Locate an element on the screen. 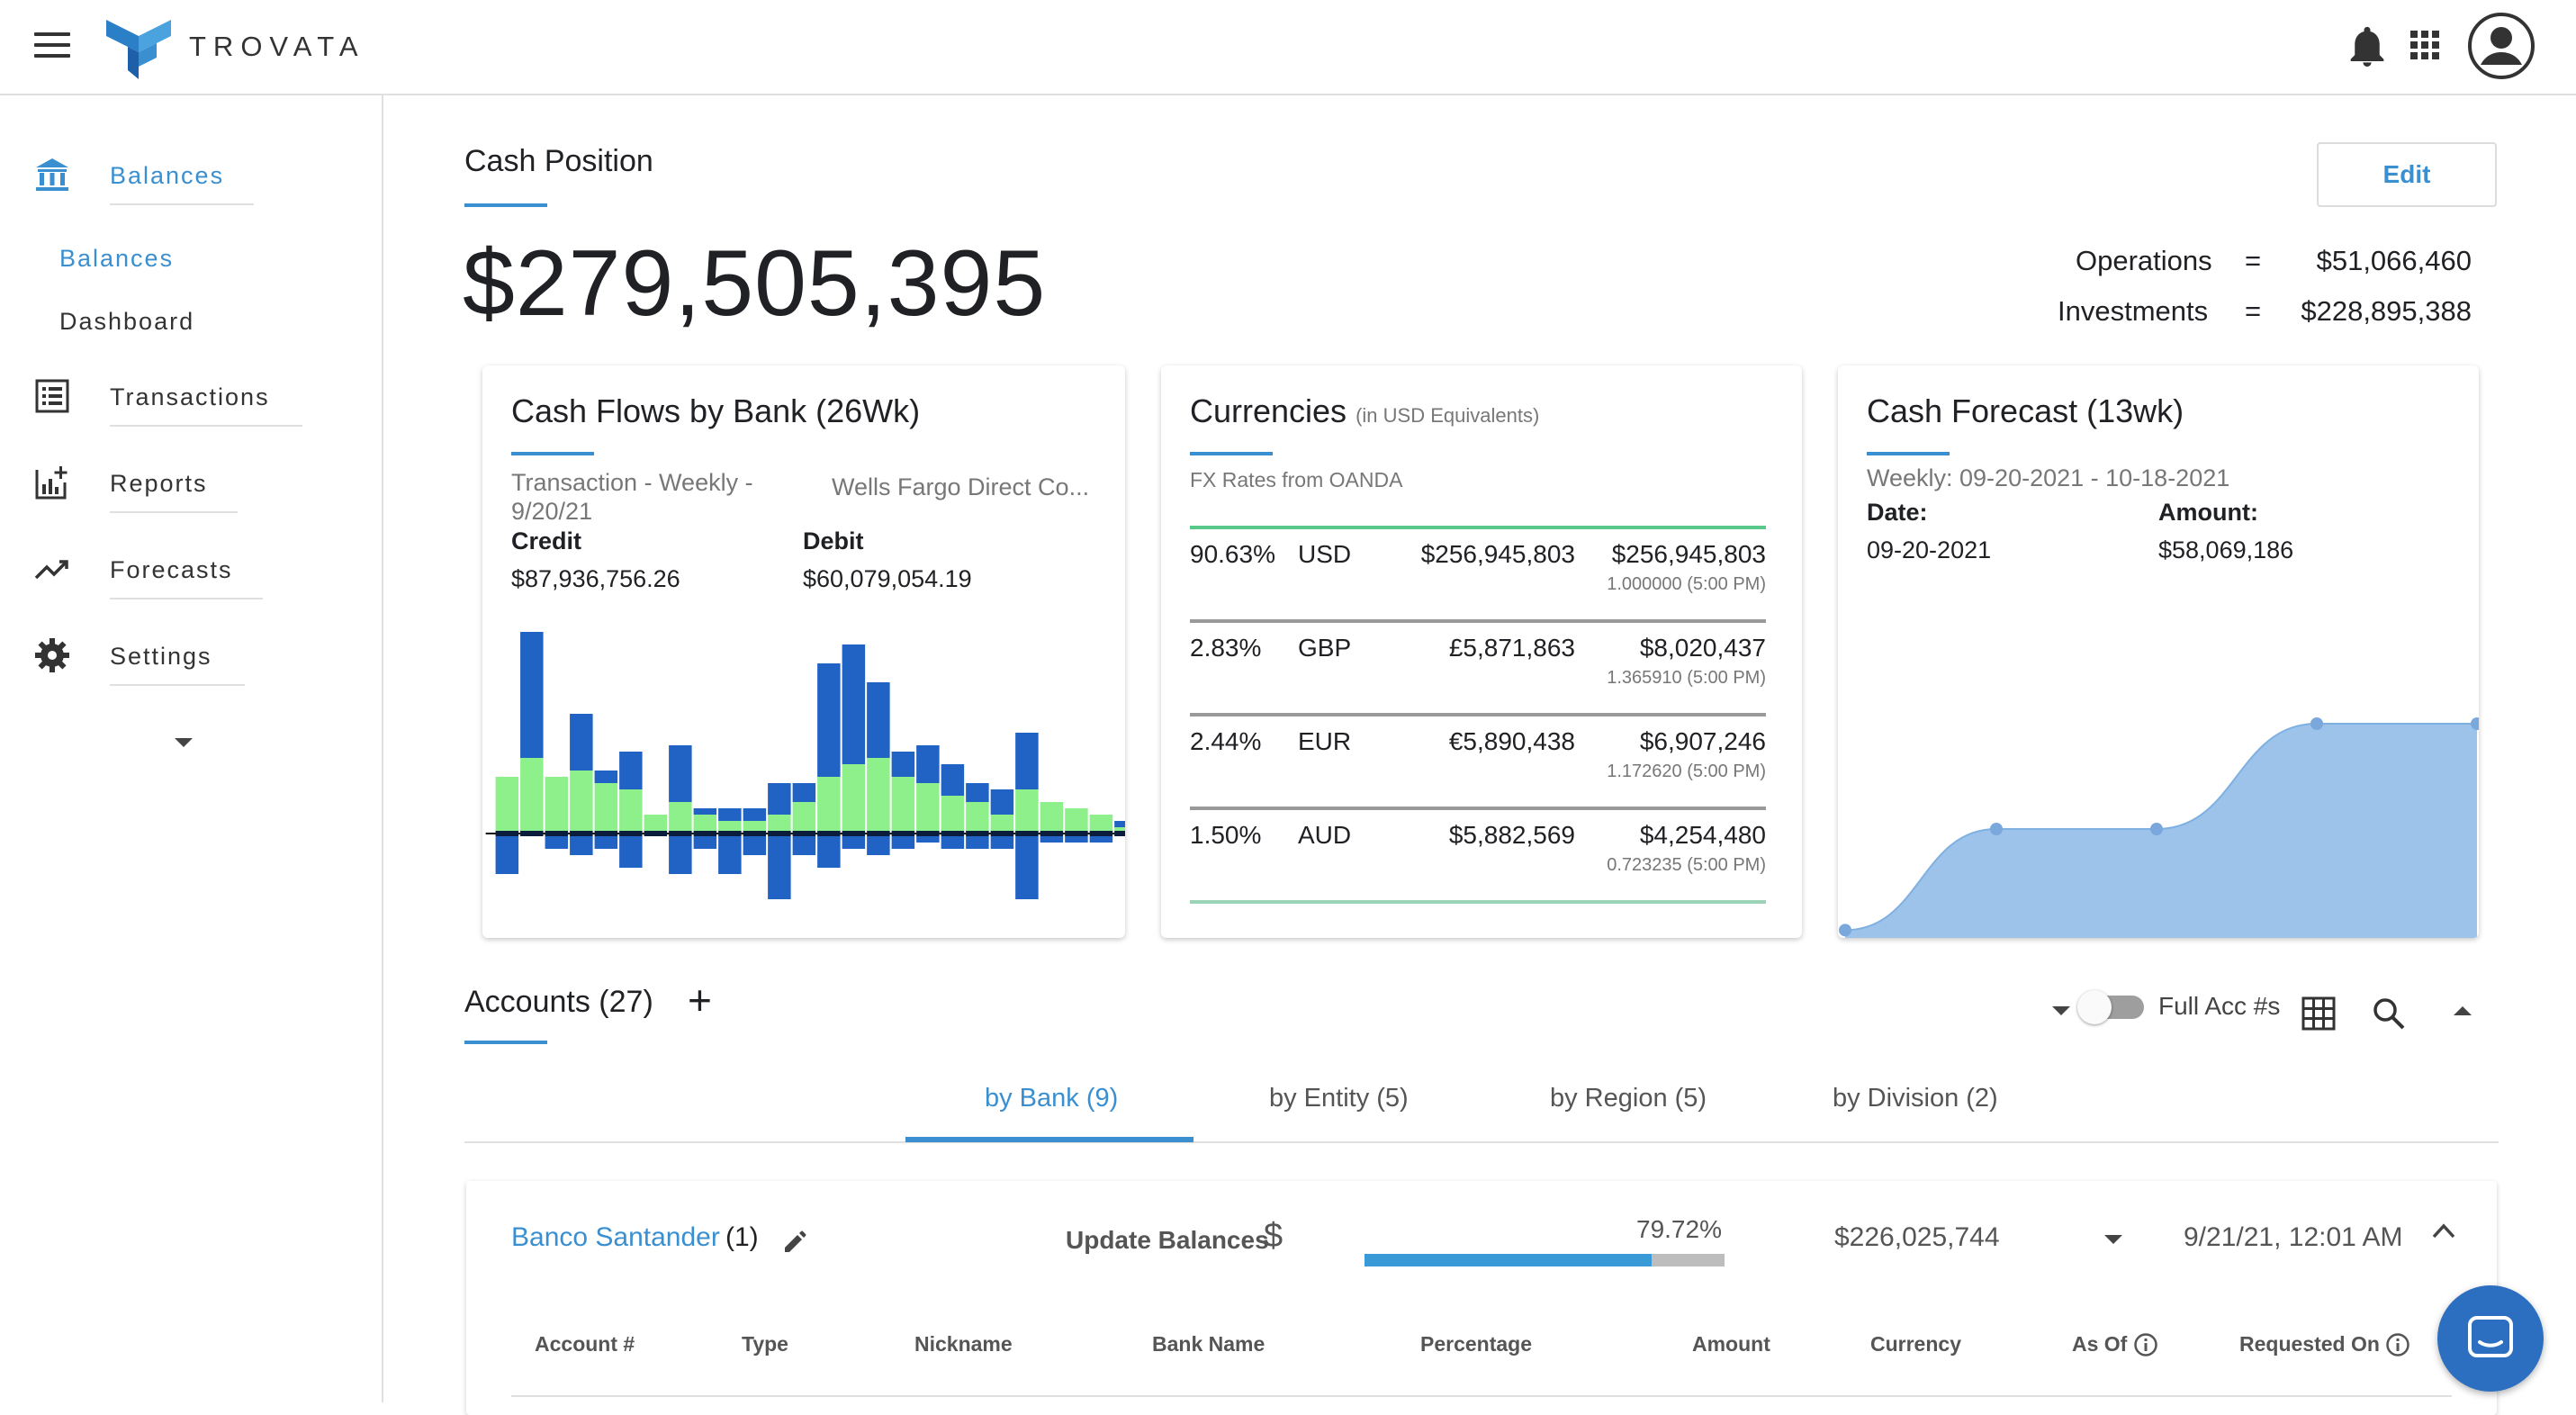 The height and width of the screenshot is (1415, 2576). table-view-icon is located at coordinates (2319, 1014).